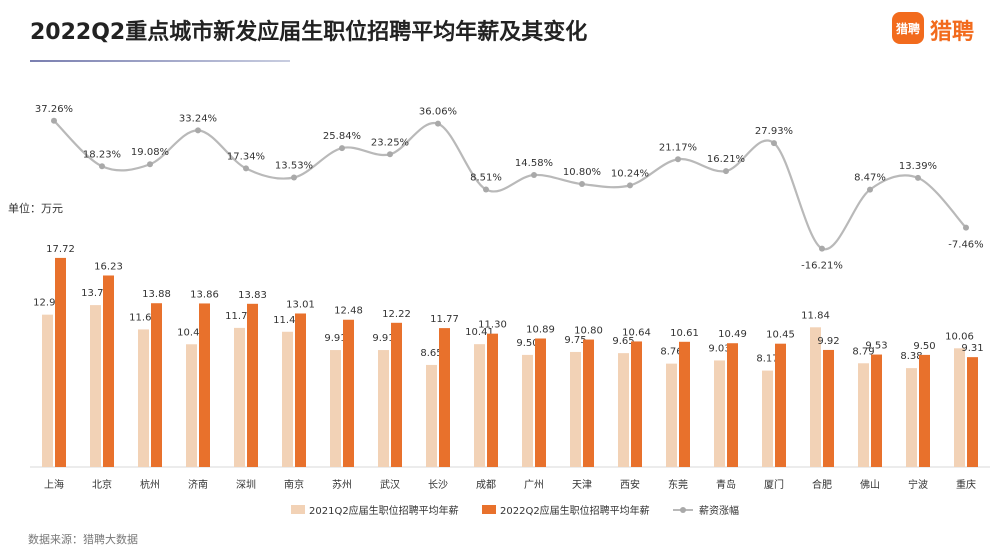  What do you see at coordinates (309, 32) in the screenshot?
I see `page-title: 2022Q2重点城市新发应届生职位招聘平均年薪及其变化` at bounding box center [309, 32].